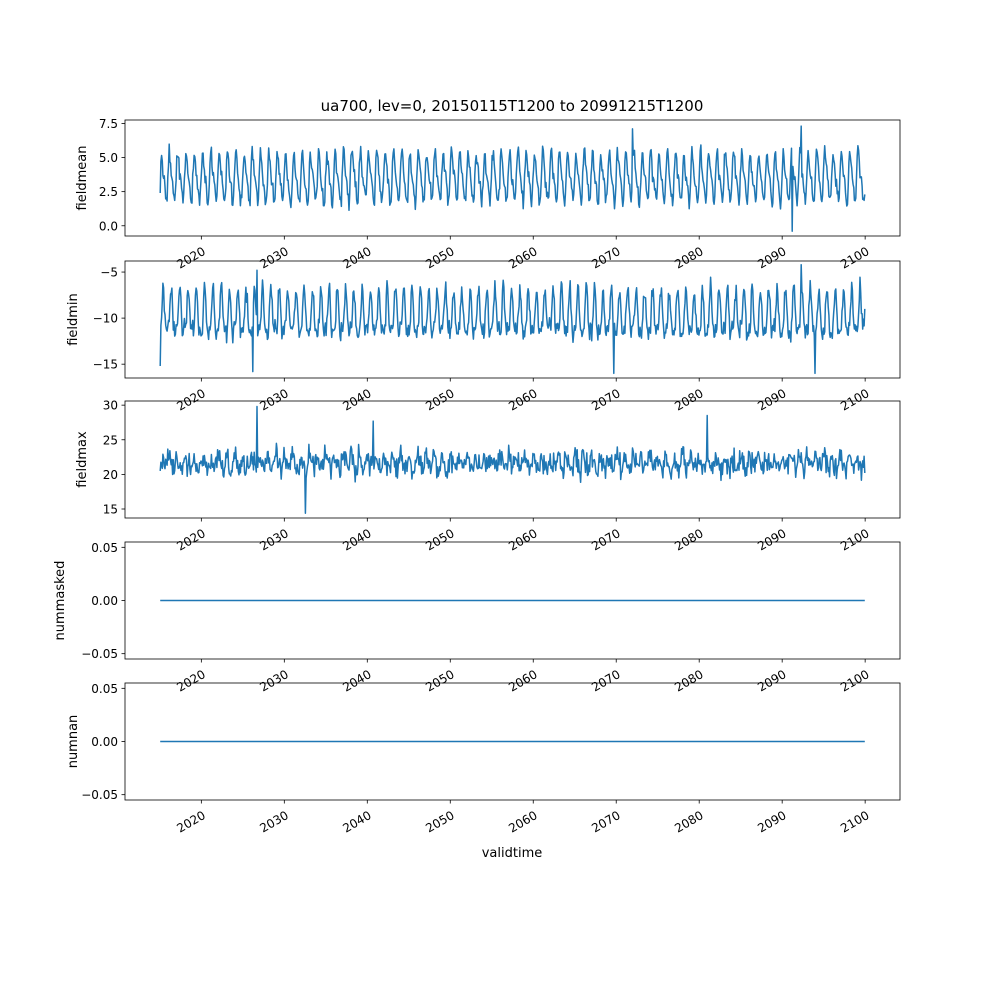 The image size is (1000, 1000). I want to click on y-axis-label: fieldmean, so click(82, 178).